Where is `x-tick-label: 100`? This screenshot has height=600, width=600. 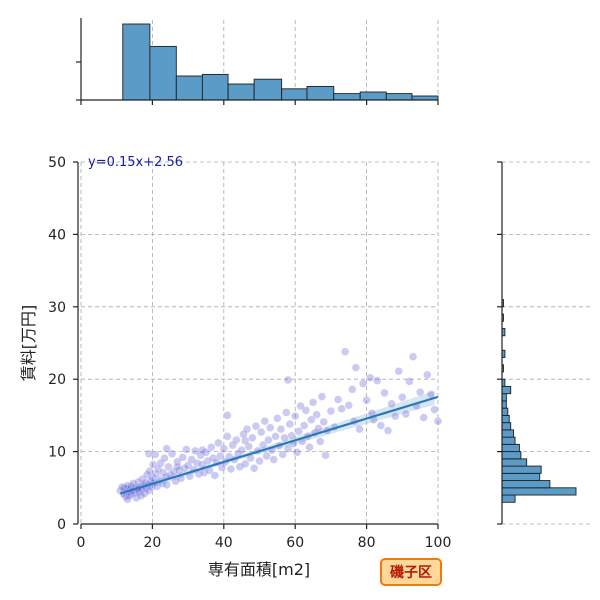 x-tick-label: 100 is located at coordinates (438, 543).